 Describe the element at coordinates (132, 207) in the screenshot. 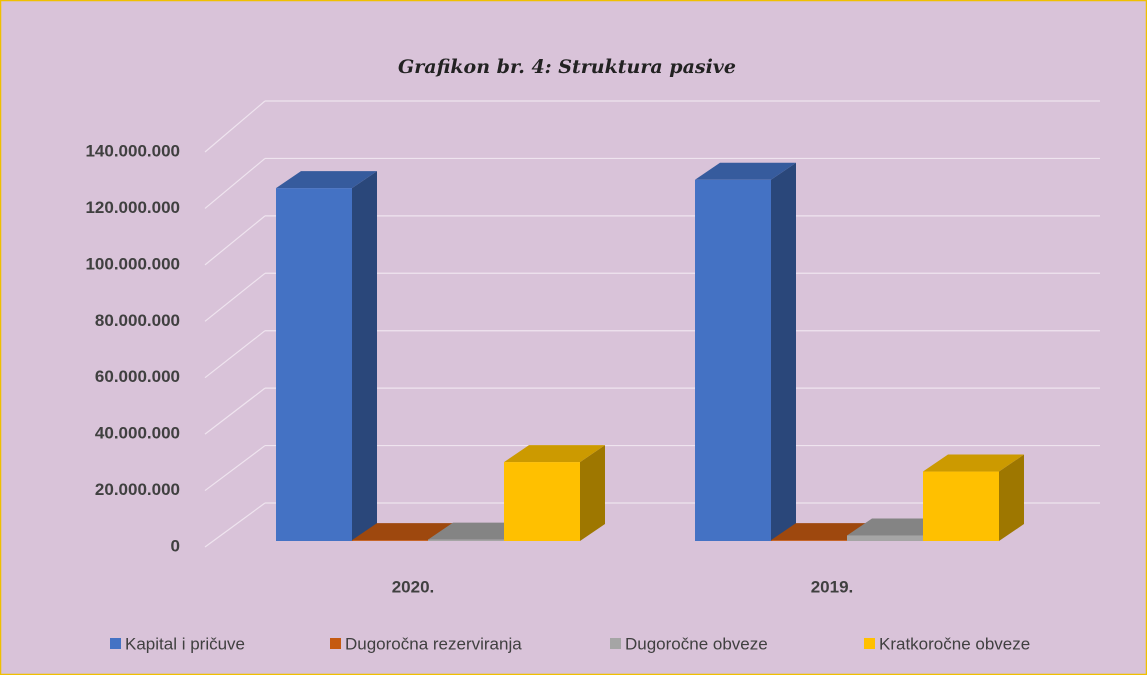

I see `y-tick-label: 120.000.000` at that location.